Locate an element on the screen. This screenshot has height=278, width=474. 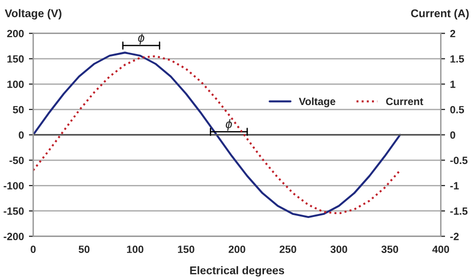
y-tick-label: 50 is located at coordinates (18, 110).